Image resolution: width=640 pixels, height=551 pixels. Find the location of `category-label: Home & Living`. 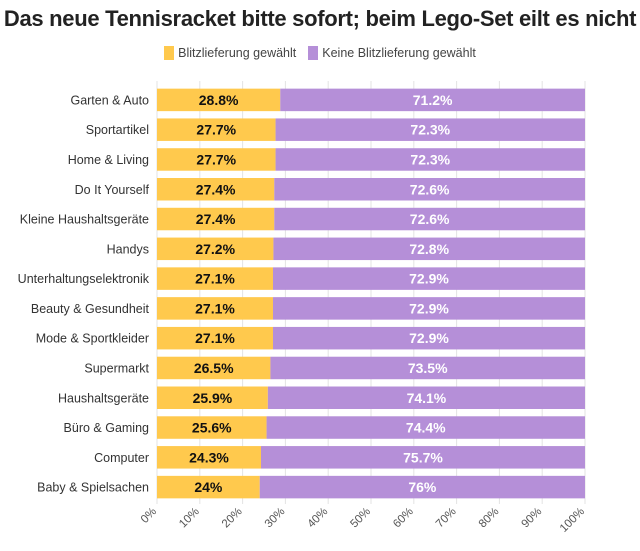

category-label: Home & Living is located at coordinates (108, 160).